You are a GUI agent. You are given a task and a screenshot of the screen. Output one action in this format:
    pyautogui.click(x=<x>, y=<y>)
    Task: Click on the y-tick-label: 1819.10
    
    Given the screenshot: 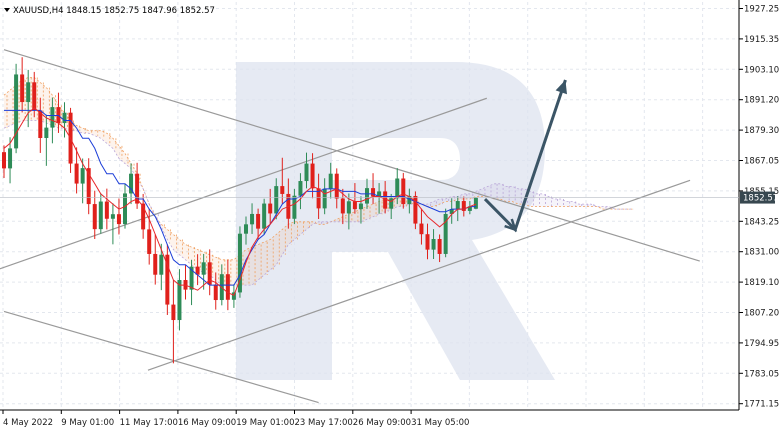 What is the action you would take?
    pyautogui.click(x=761, y=283)
    